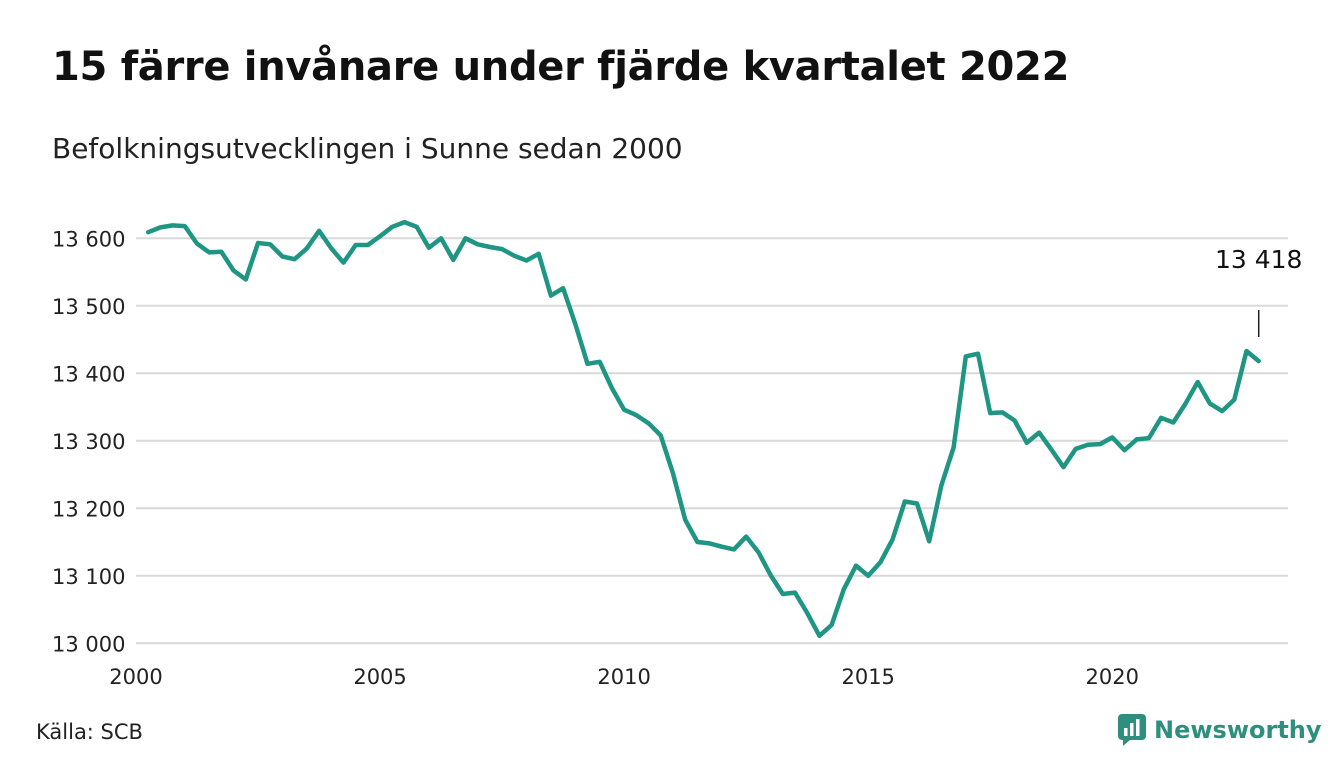 Image resolution: width=1340 pixels, height=780 pixels. I want to click on x-tick-label: 2010, so click(623, 677).